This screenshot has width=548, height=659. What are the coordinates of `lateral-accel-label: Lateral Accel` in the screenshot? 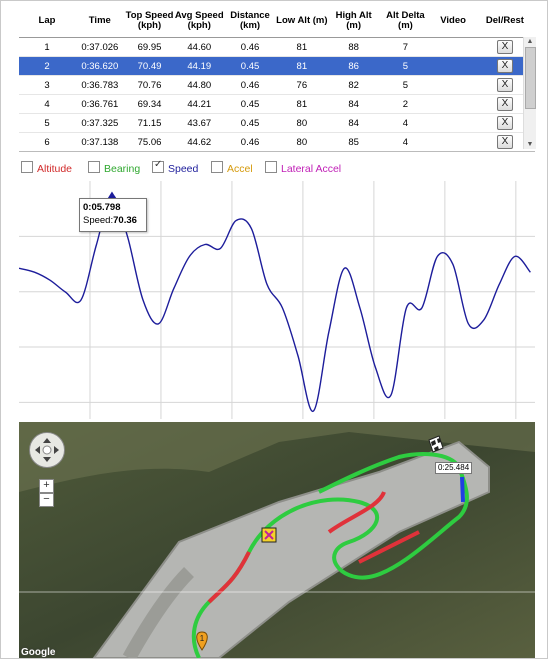 It's located at (311, 169).